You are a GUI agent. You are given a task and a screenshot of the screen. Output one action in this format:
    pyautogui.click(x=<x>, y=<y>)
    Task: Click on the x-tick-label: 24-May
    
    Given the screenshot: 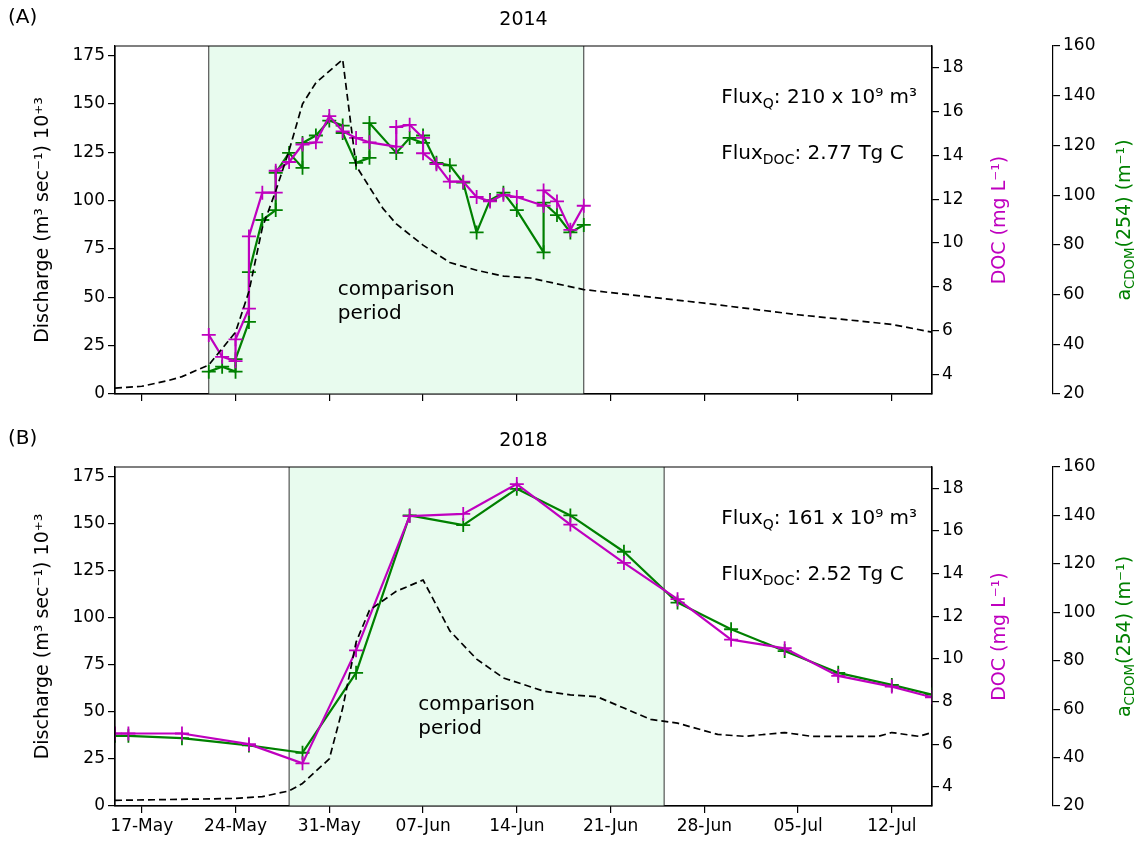 What is the action you would take?
    pyautogui.click(x=235, y=824)
    